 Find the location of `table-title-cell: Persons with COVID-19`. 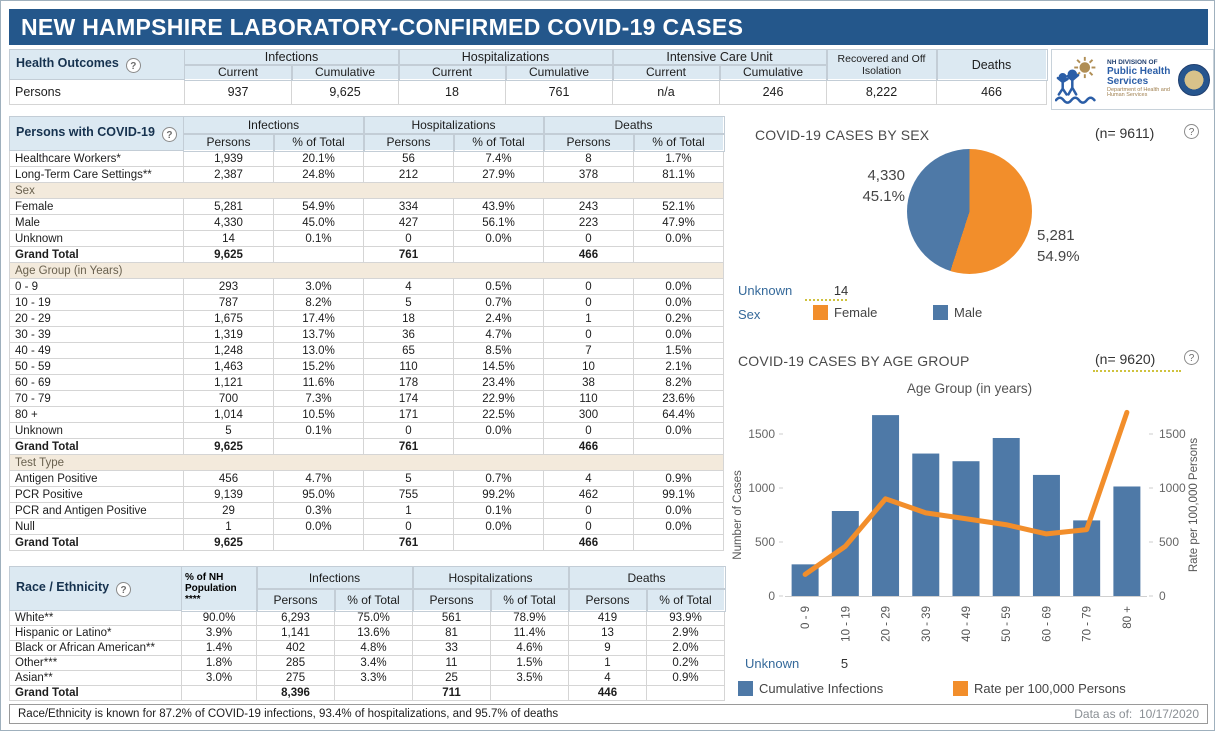

table-title-cell: Persons with COVID-19 is located at coordinates (96, 133).